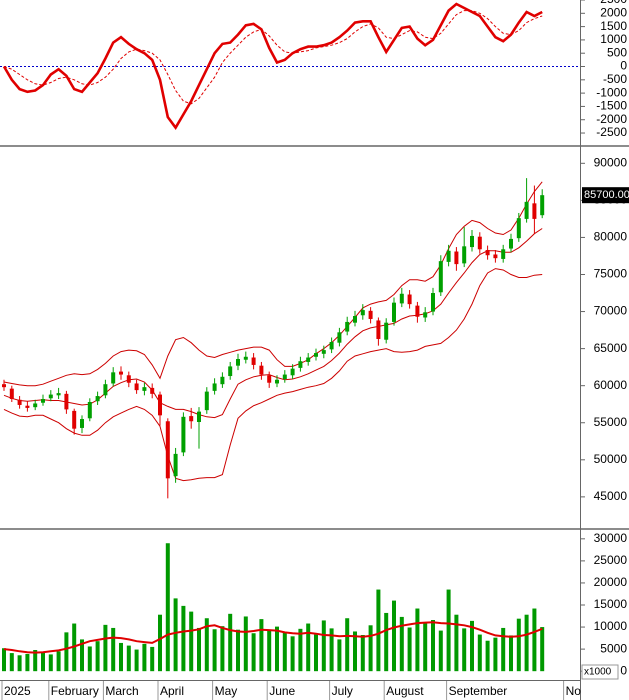  Describe the element at coordinates (282, 691) in the screenshot. I see `x-tick-label: June` at that location.